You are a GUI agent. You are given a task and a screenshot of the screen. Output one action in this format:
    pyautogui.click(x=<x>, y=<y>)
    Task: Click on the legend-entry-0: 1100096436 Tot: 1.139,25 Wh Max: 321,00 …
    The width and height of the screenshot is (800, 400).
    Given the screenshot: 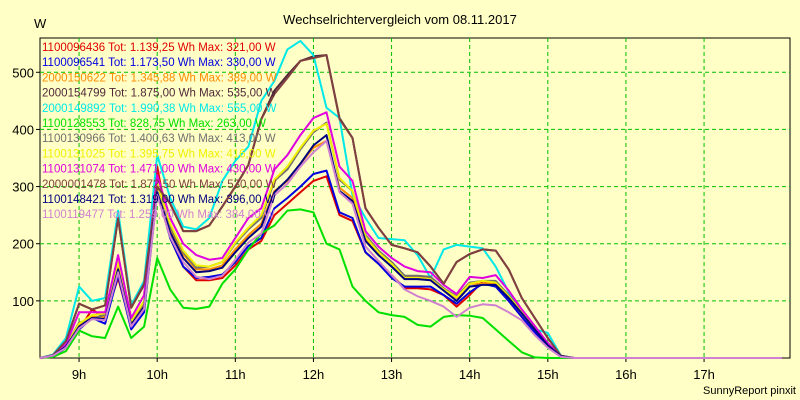 What is the action you would take?
    pyautogui.click(x=159, y=48)
    